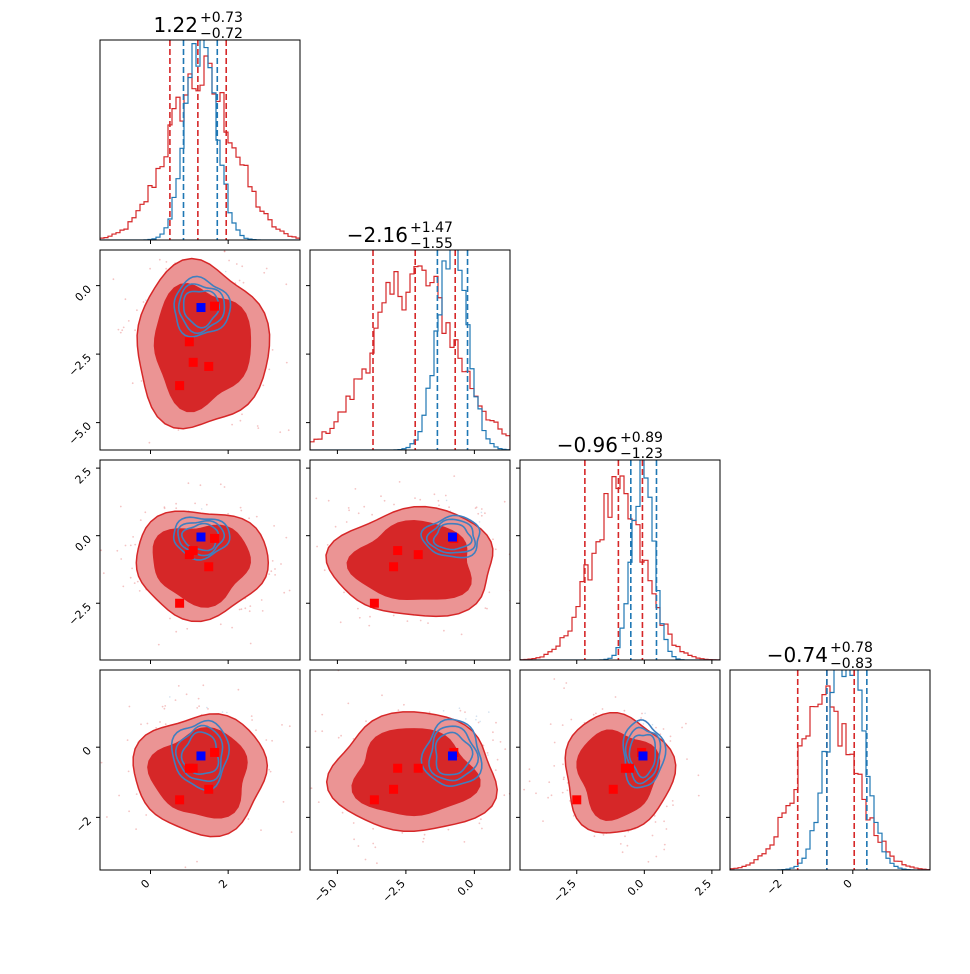 The image size is (970, 974). I want to click on y-tick-label-1-2: −5.0, so click(80, 434).